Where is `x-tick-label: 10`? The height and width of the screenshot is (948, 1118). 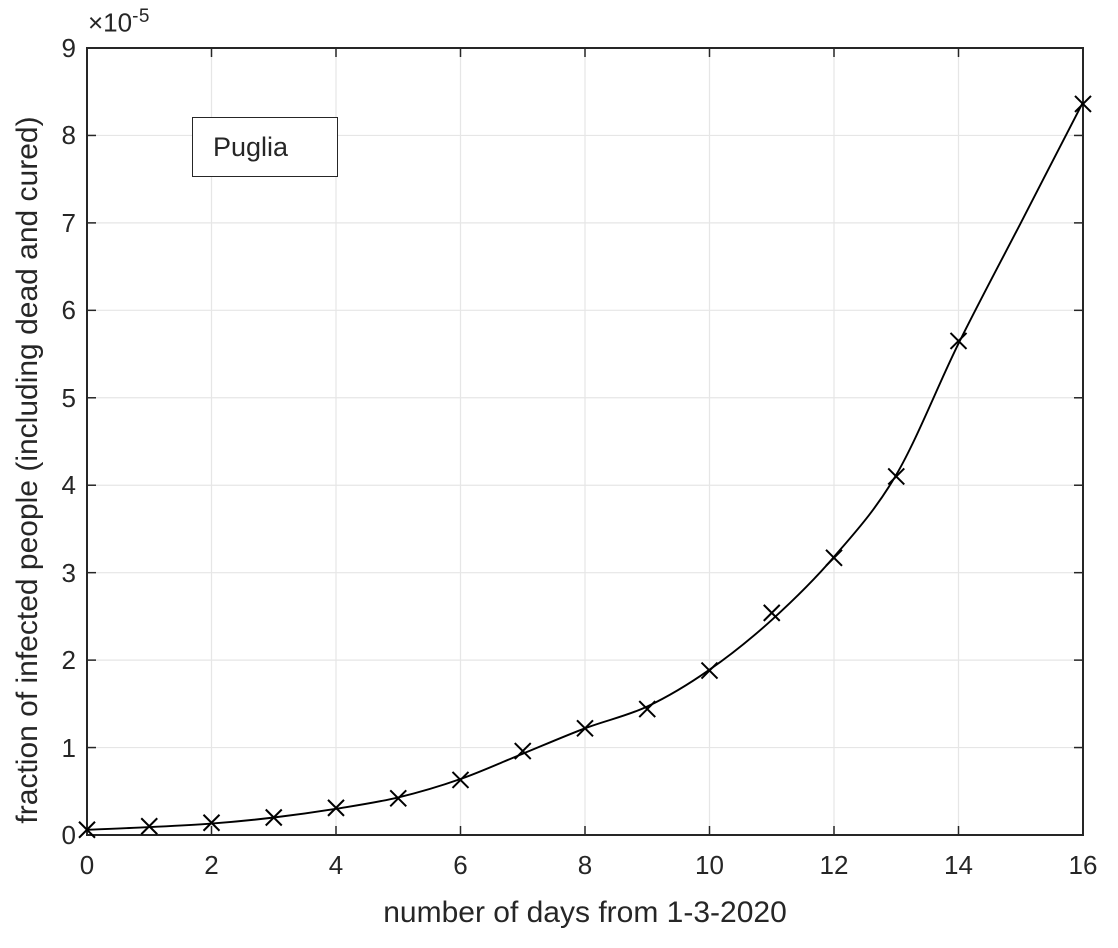
x-tick-label: 10 is located at coordinates (709, 865).